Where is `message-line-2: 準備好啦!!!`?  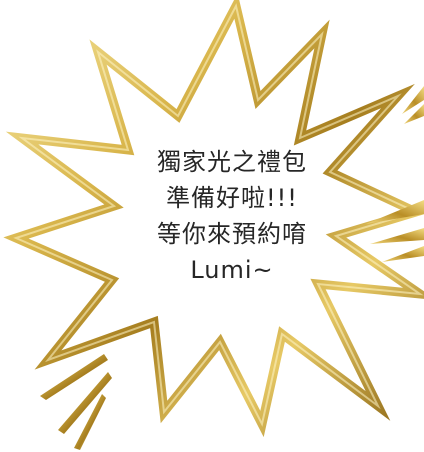
message-line-2: 準備好啦!!! is located at coordinates (232, 198).